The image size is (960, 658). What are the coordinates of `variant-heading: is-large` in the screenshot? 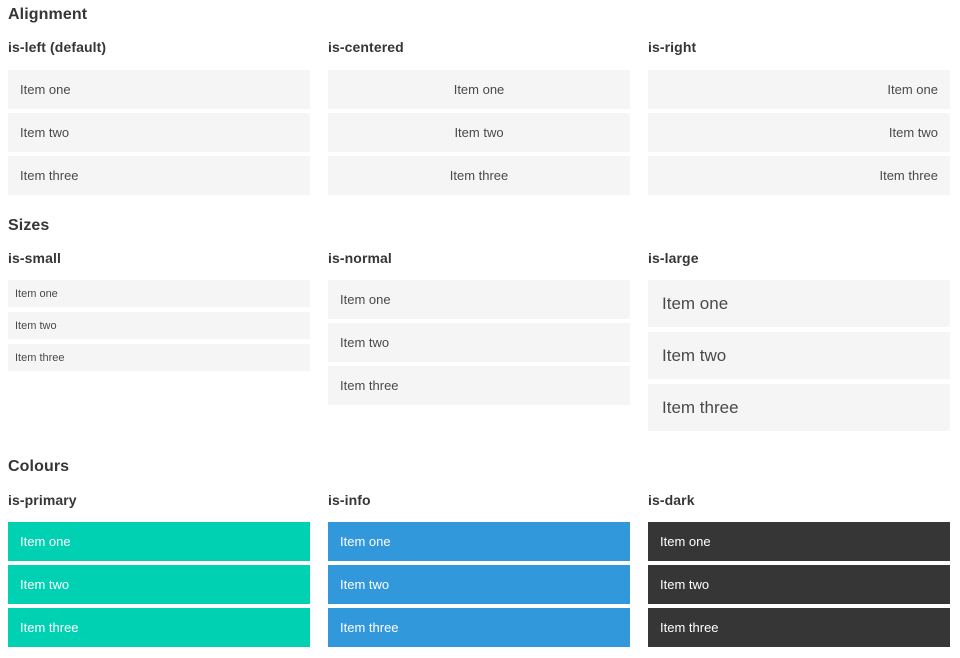 It's located at (673, 257).